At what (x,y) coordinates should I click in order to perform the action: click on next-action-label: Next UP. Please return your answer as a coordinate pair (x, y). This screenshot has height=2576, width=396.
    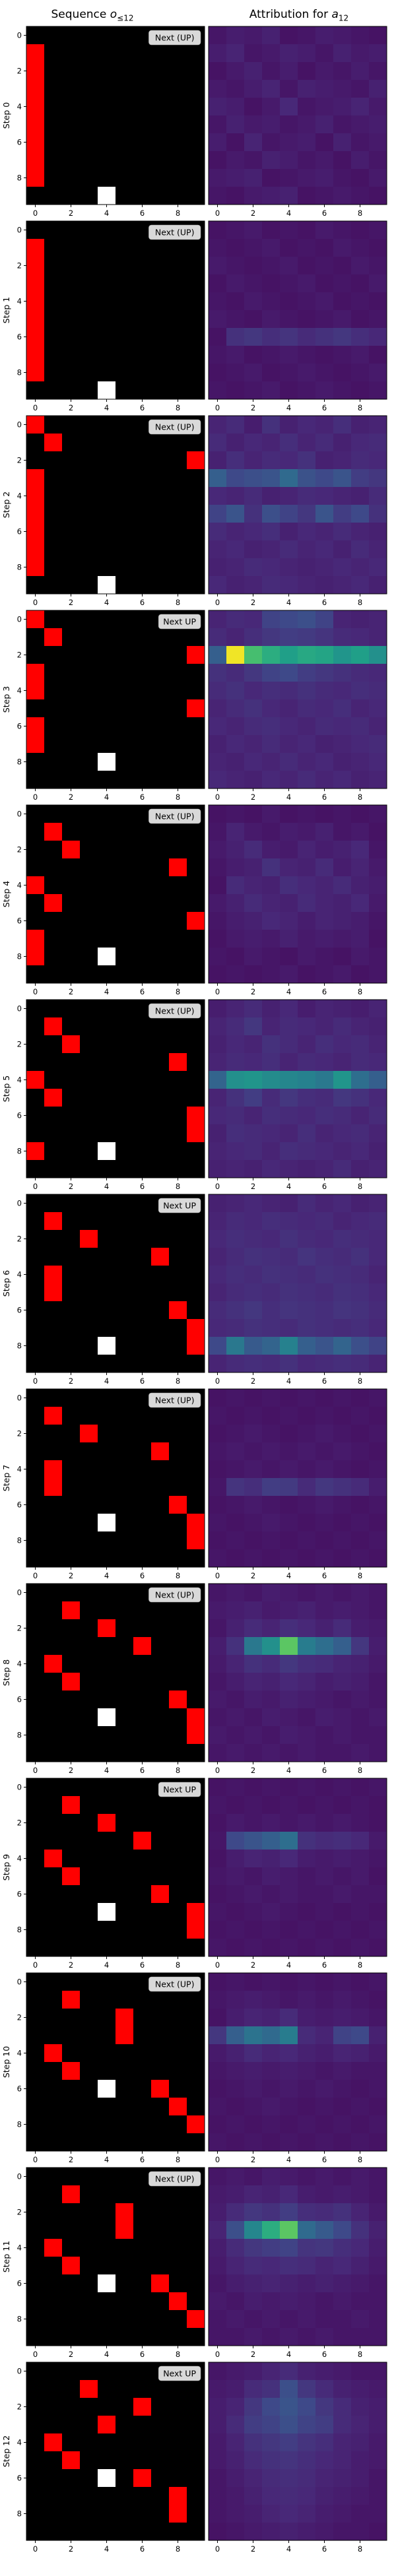
    Looking at the image, I should click on (179, 2374).